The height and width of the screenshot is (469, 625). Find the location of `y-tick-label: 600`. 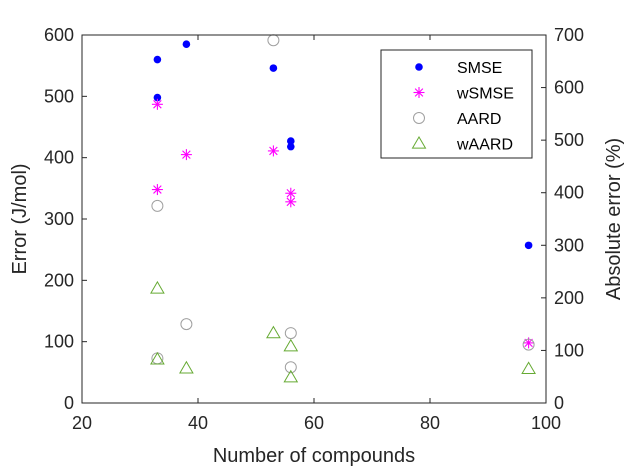

y-tick-label: 600 is located at coordinates (59, 35).